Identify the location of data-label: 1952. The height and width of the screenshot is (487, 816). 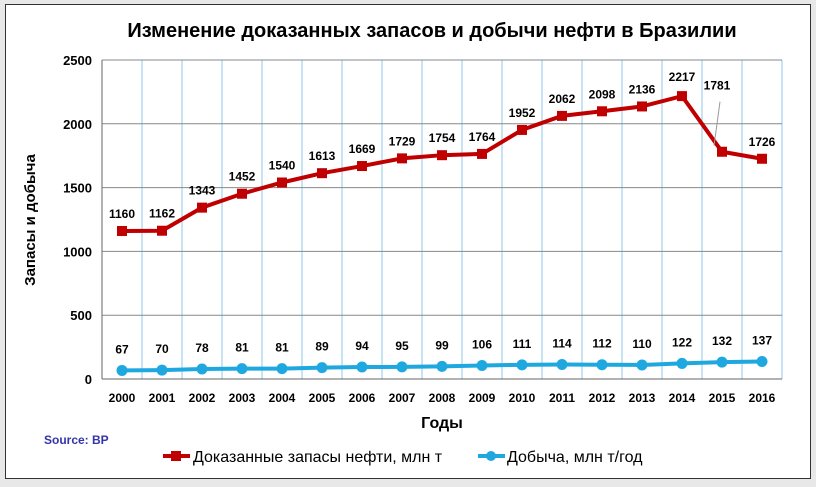
(522, 113).